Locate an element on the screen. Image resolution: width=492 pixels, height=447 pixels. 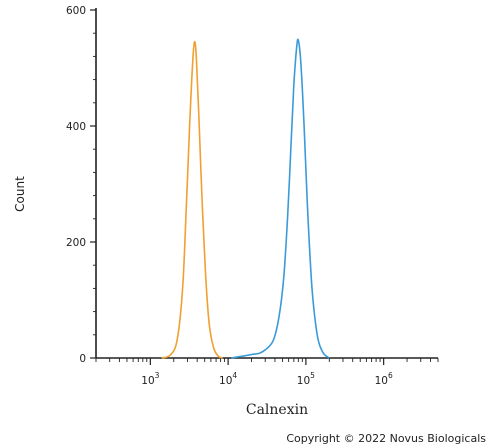
x-tick-label: 10⁴ is located at coordinates (228, 379).